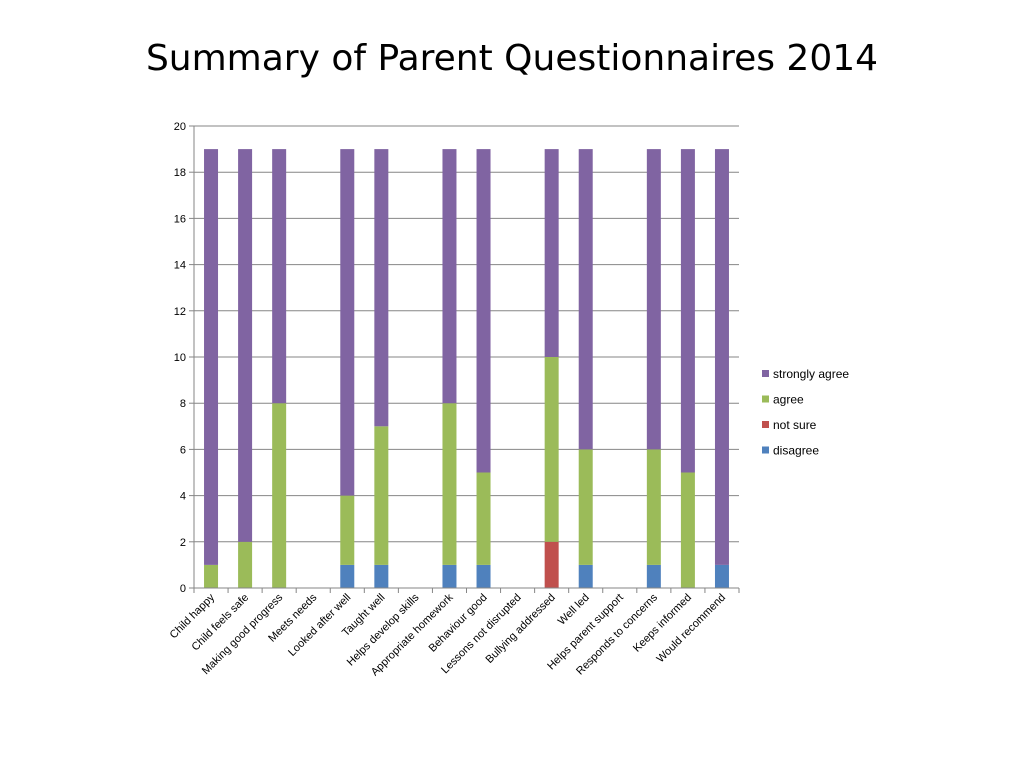  What do you see at coordinates (183, 589) in the screenshot?
I see `y-tick-label: 0` at bounding box center [183, 589].